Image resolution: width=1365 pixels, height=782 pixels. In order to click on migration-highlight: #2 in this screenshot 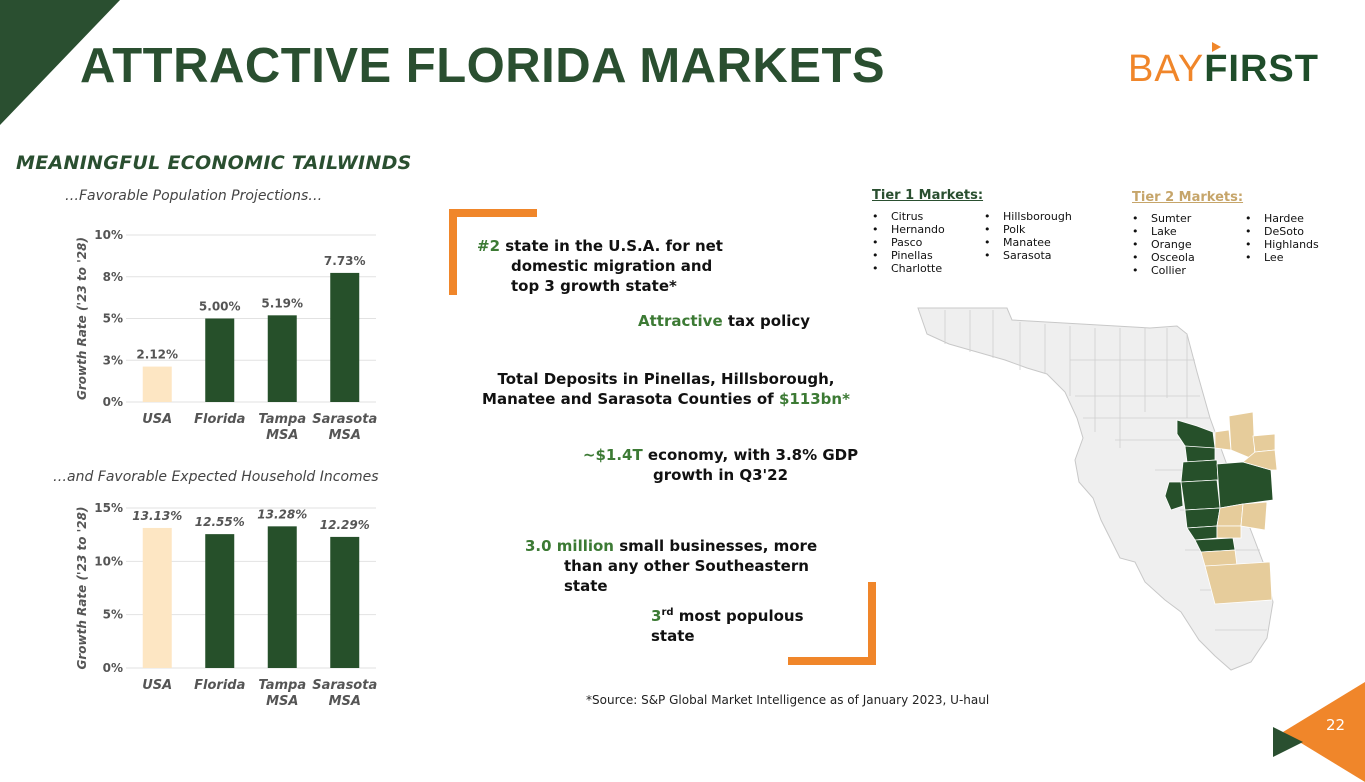, I will do `click(489, 246)`.